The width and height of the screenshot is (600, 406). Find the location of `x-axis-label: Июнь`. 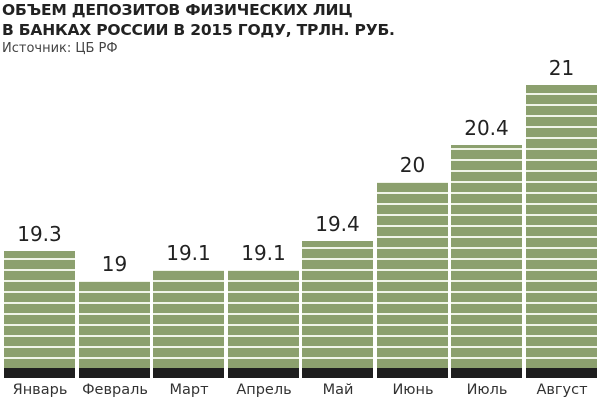

x-axis-label: Июнь is located at coordinates (413, 390).